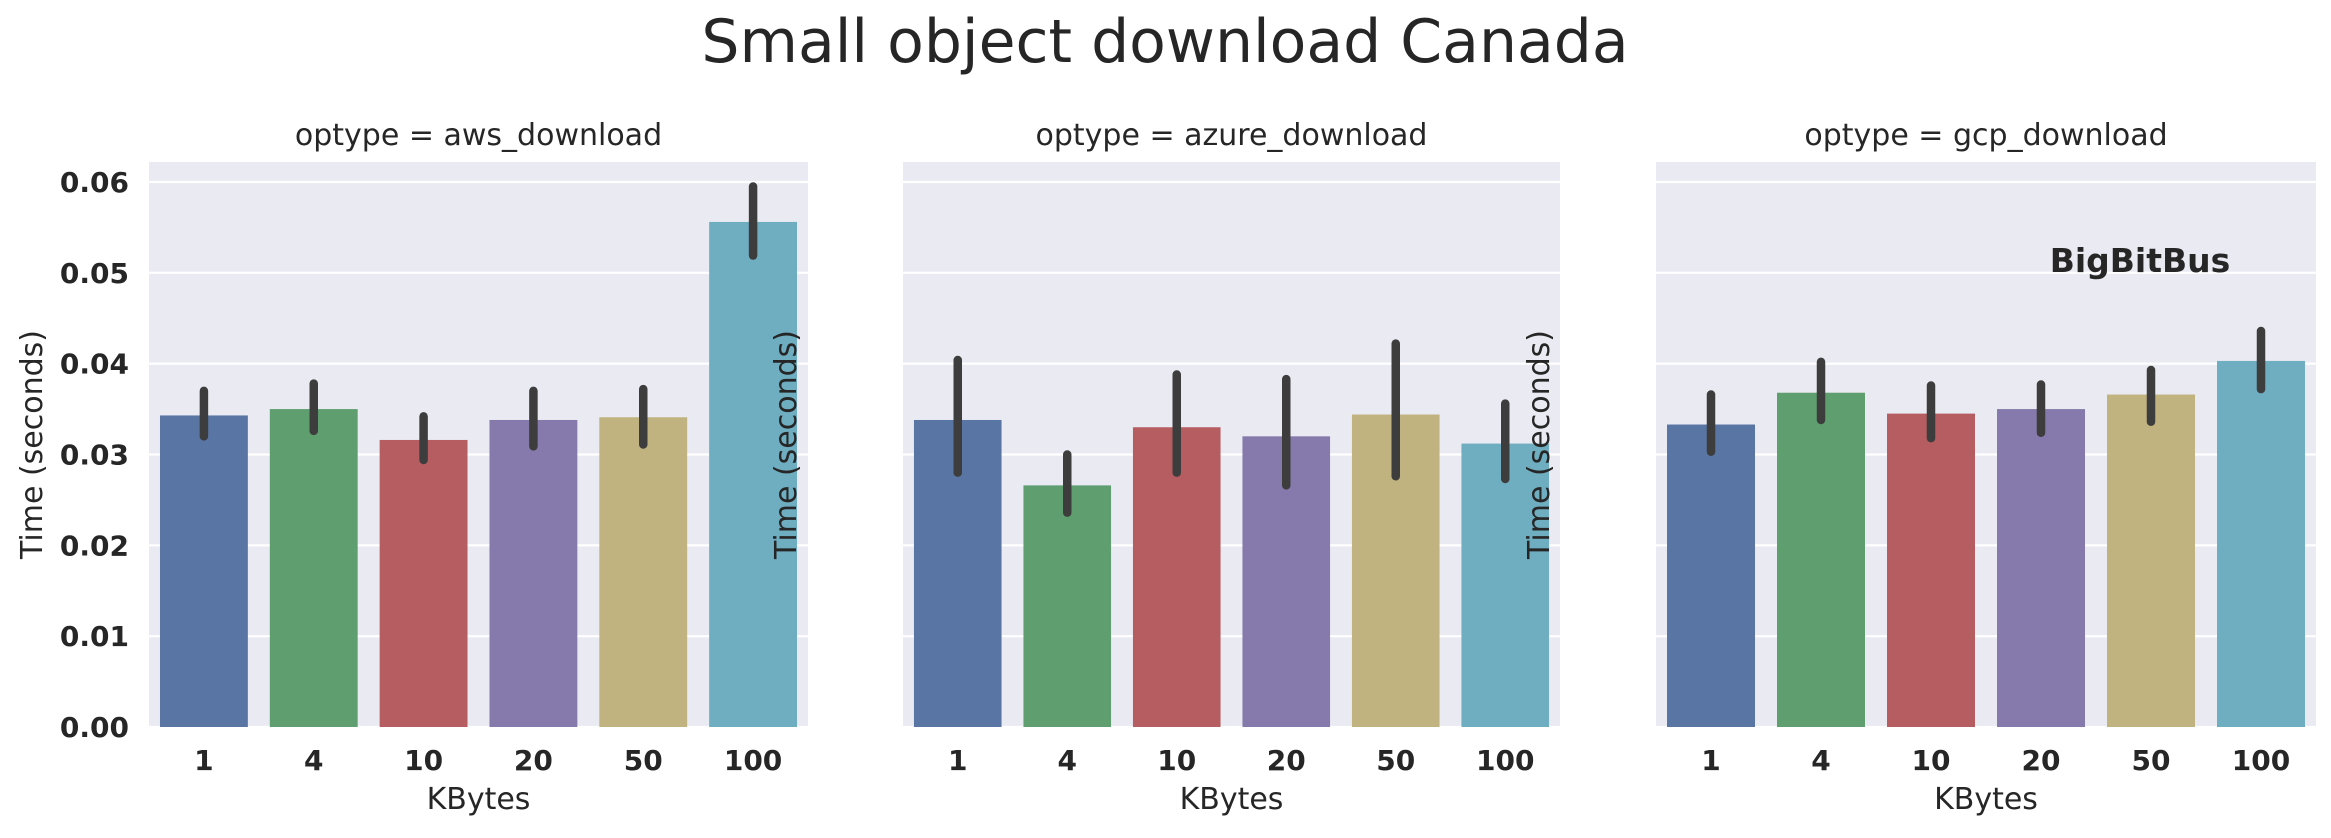 This screenshot has height=838, width=2331. What do you see at coordinates (94, 727) in the screenshot?
I see `y-tick-label: 0.00` at bounding box center [94, 727].